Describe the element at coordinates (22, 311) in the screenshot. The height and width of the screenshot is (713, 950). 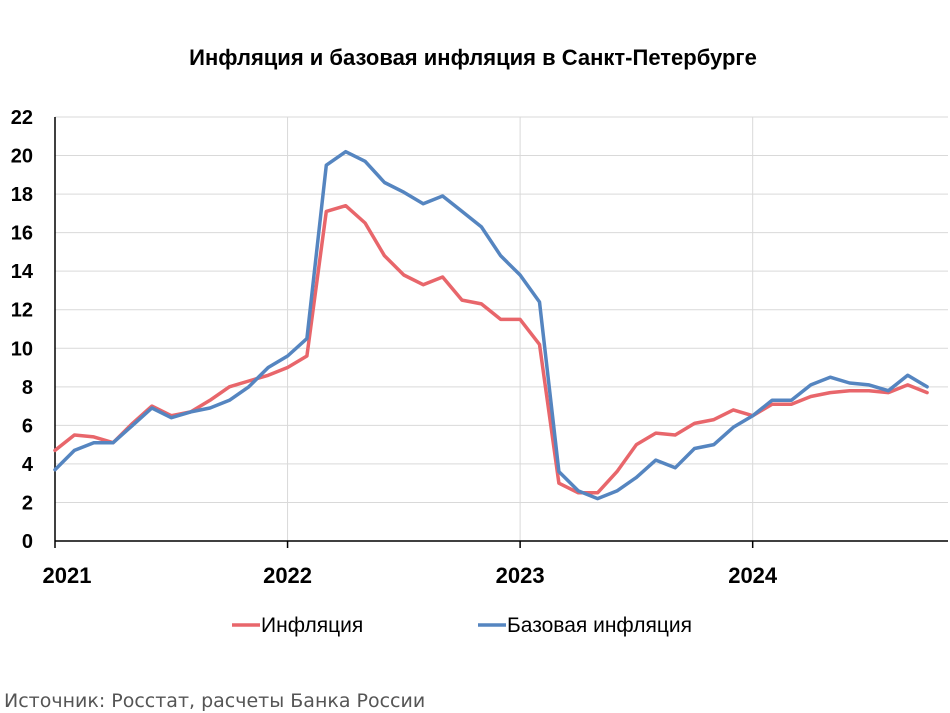
I see `y-tick-label: 12` at that location.